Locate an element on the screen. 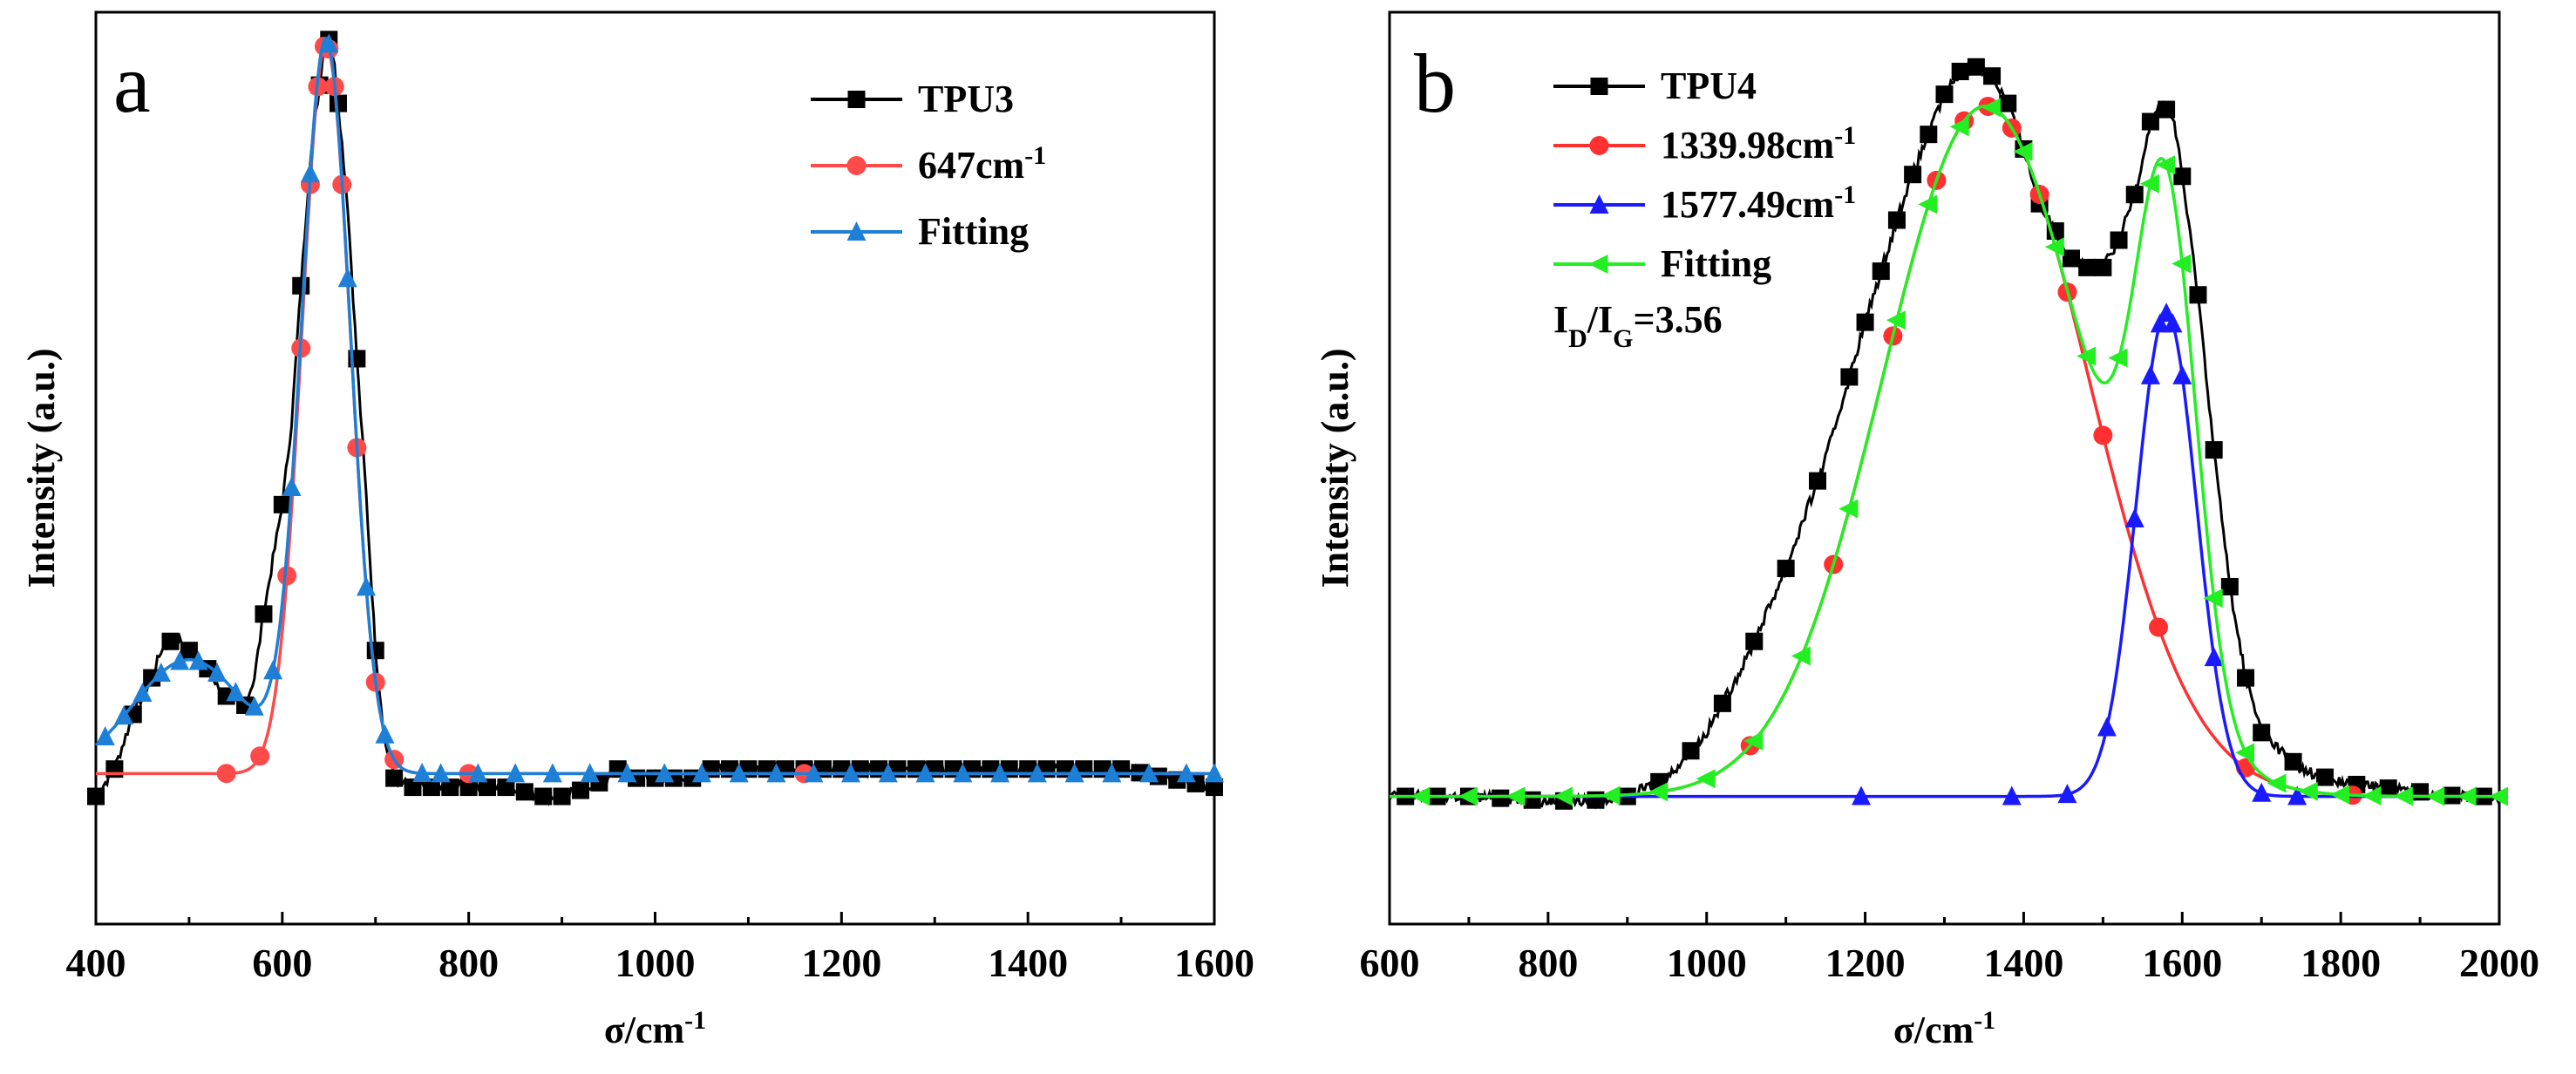 The image size is (2576, 1074). x-tick-label: 2000 is located at coordinates (2499, 963).